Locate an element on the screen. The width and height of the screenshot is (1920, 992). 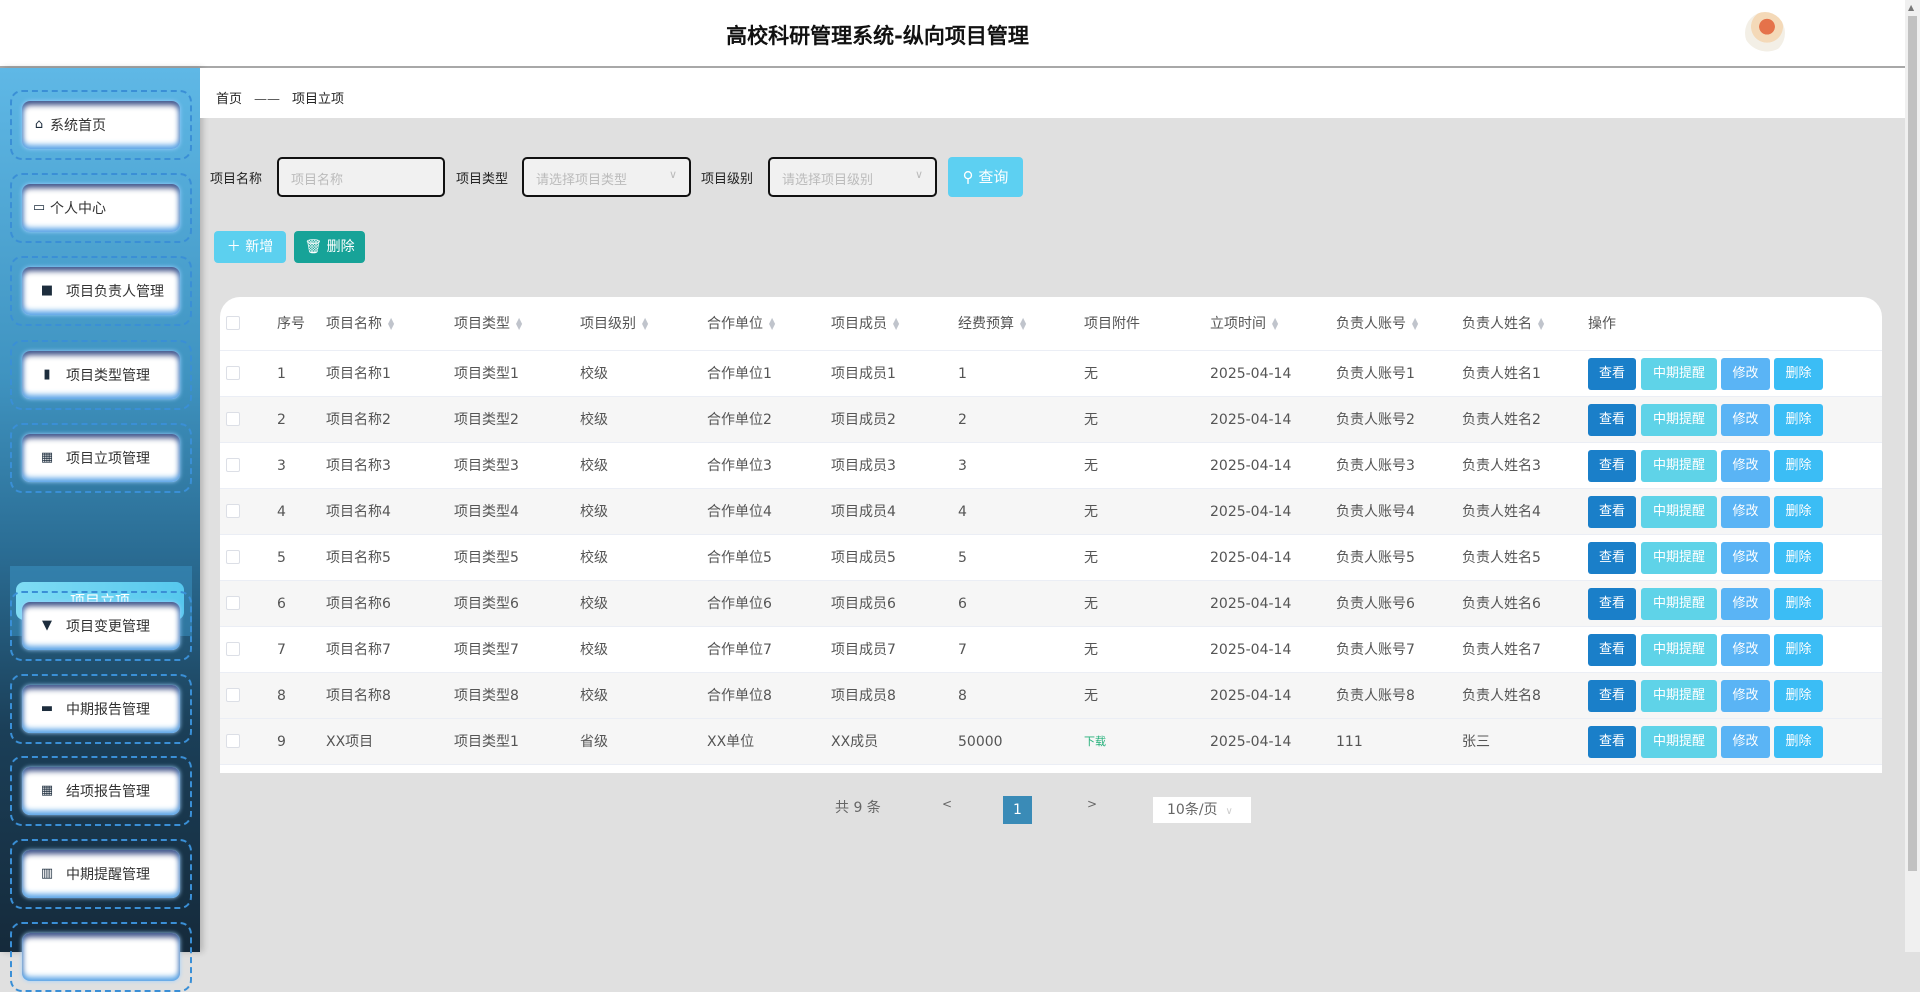
sidebar-item-box: ▦ 结项报告管理 is located at coordinates (101, 791).